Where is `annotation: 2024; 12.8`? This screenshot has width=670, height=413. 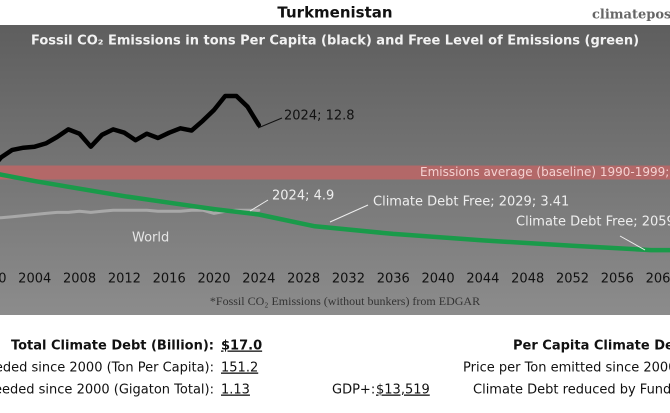
annotation: 2024; 12.8 is located at coordinates (319, 116).